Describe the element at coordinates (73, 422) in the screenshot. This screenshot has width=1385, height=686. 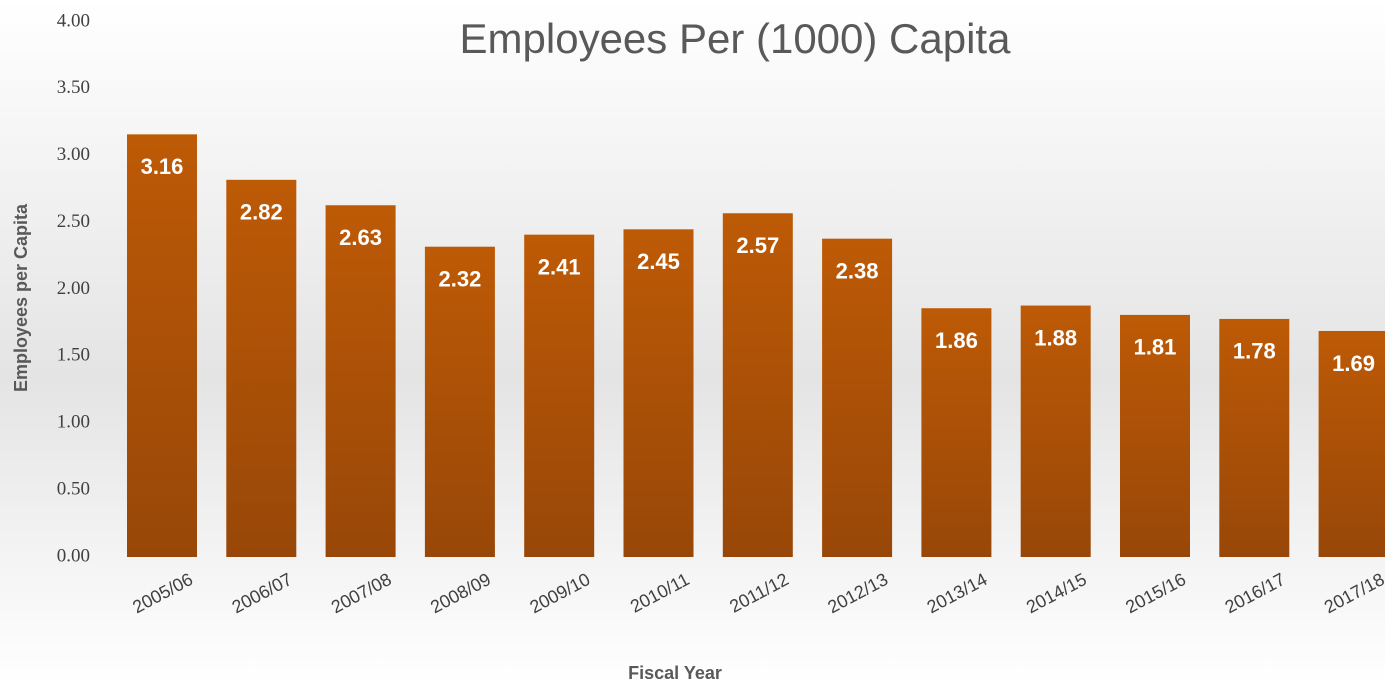
I see `y-tick-label: 1.00` at that location.